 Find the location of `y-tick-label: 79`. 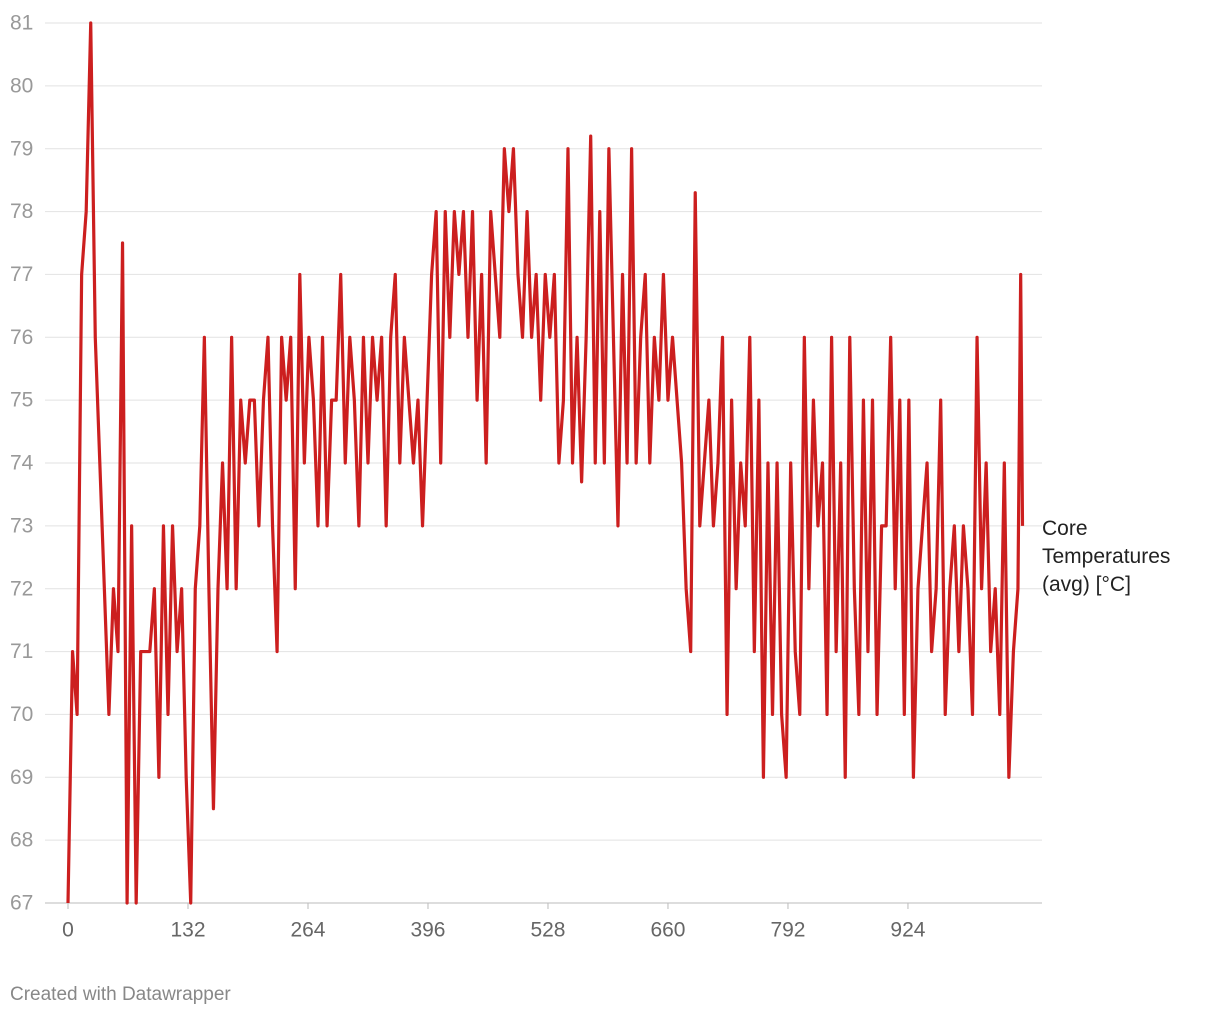

y-tick-label: 79 is located at coordinates (21, 148).